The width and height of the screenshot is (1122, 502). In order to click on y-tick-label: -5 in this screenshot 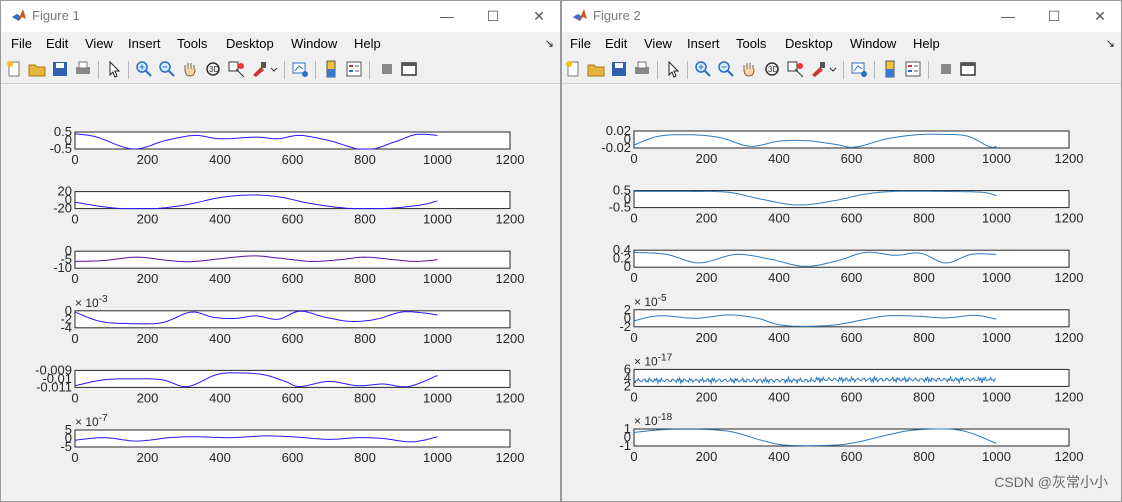, I will do `click(66, 259)`.